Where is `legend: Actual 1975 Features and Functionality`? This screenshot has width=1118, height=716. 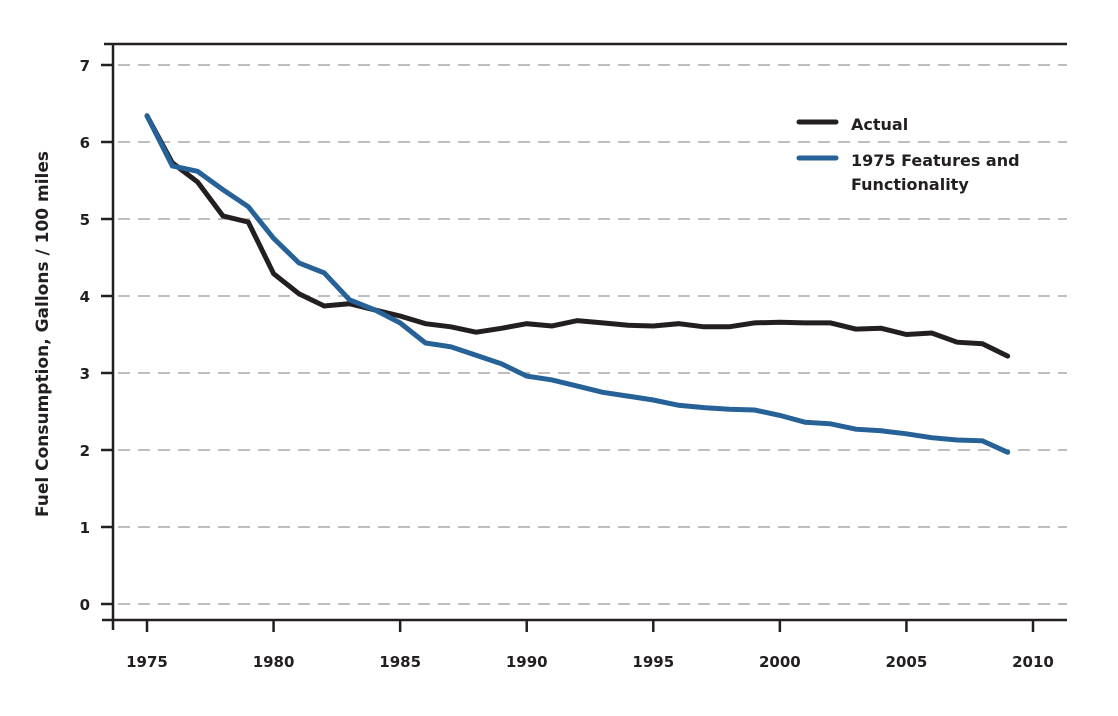
legend: Actual 1975 Features and Functionality is located at coordinates (908, 154).